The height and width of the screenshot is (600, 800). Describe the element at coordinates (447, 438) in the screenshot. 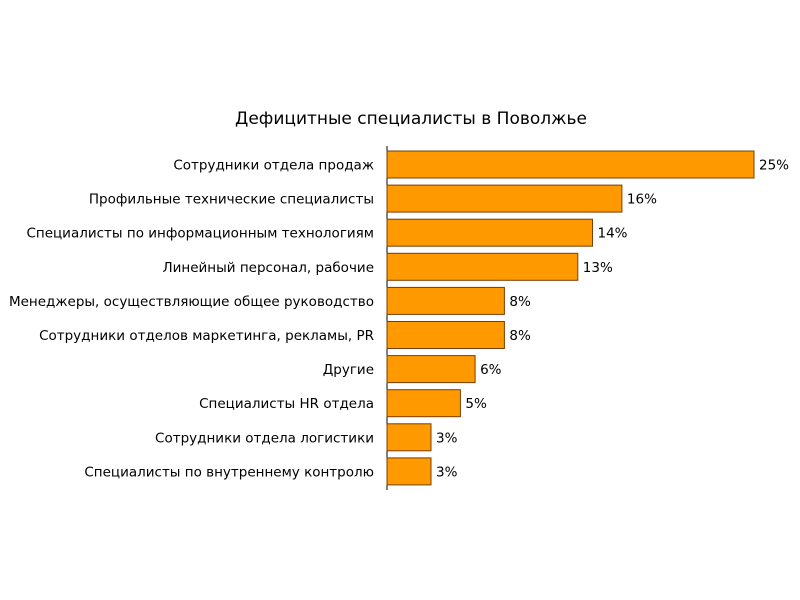

I see `value-label-9: 3%` at that location.